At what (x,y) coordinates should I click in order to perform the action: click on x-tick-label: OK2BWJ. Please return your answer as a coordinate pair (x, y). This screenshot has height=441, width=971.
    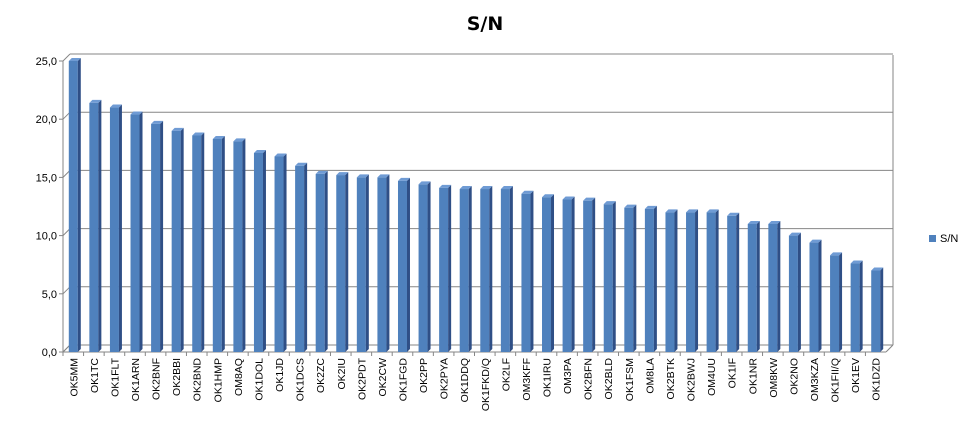
    Looking at the image, I should click on (692, 379).